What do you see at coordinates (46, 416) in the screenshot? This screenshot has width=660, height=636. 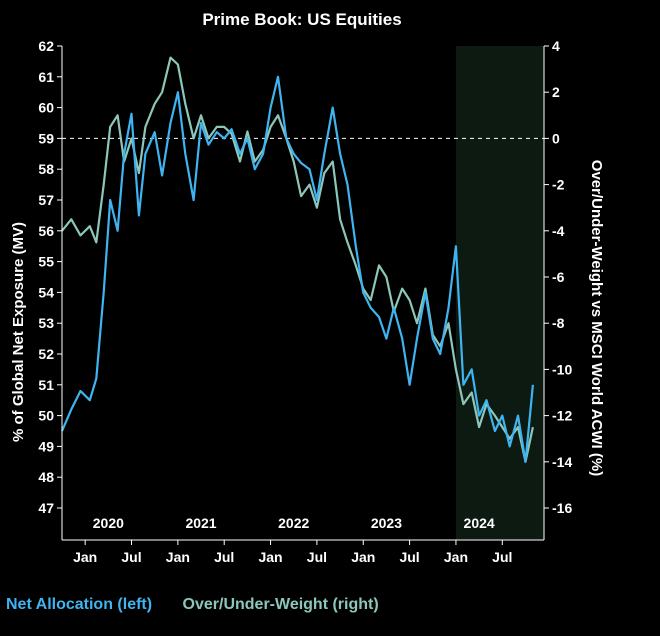 I see `left-tick-label: 50` at bounding box center [46, 416].